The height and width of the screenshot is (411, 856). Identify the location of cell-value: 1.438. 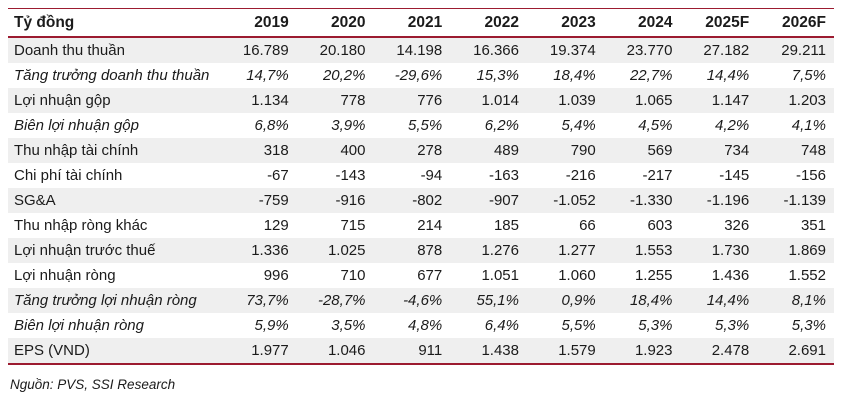
(500, 350).